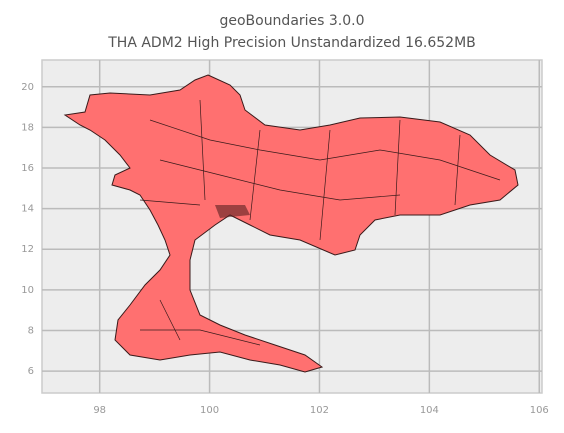 Image resolution: width=564 pixels, height=433 pixels. I want to click on y-tick-label: 10, so click(27, 290).